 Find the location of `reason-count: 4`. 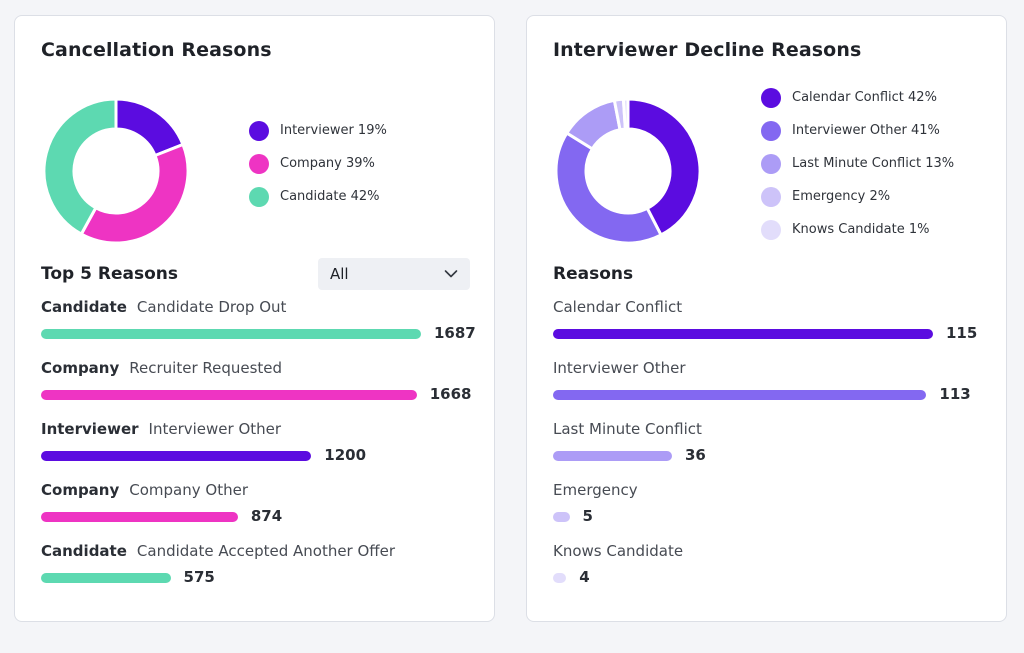

reason-count: 4 is located at coordinates (584, 577).